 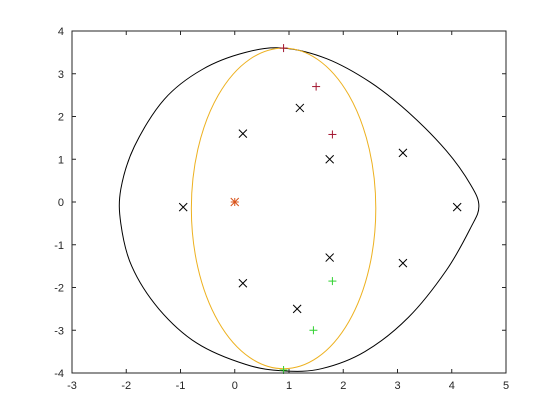 I want to click on x-tick-label: 1, so click(x=289, y=386).